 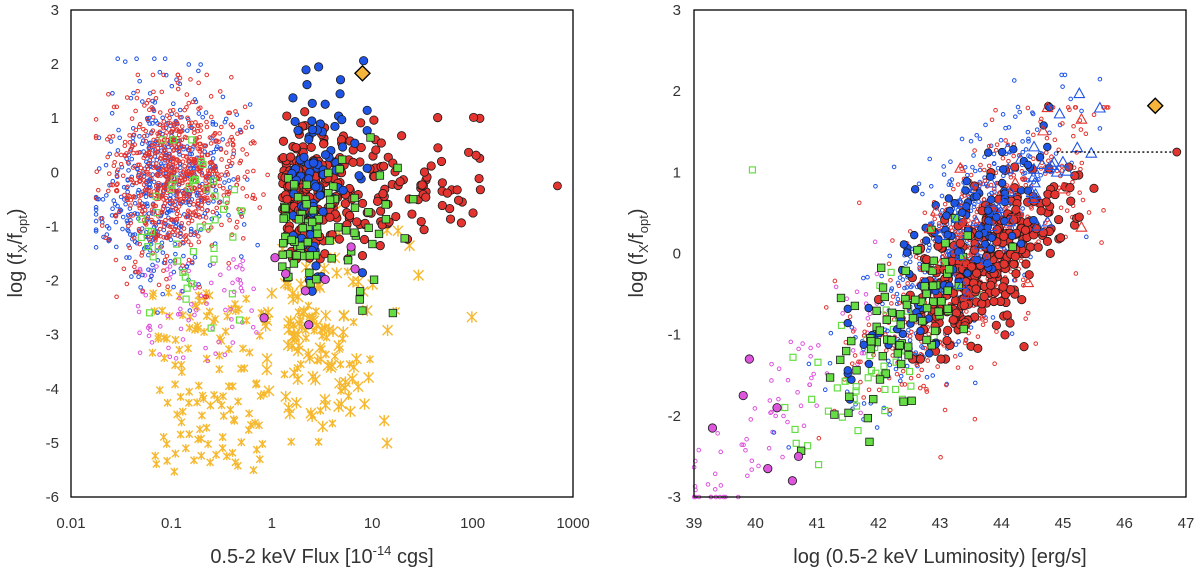 What do you see at coordinates (1081, 118) in the screenshot?
I see `red-open-triangle-marker` at bounding box center [1081, 118].